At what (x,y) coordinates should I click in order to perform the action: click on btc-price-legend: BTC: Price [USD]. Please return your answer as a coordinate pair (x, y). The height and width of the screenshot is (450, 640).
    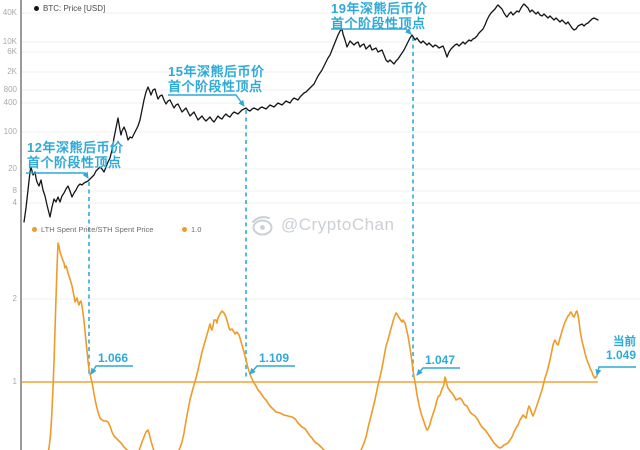
    Looking at the image, I should click on (69, 8).